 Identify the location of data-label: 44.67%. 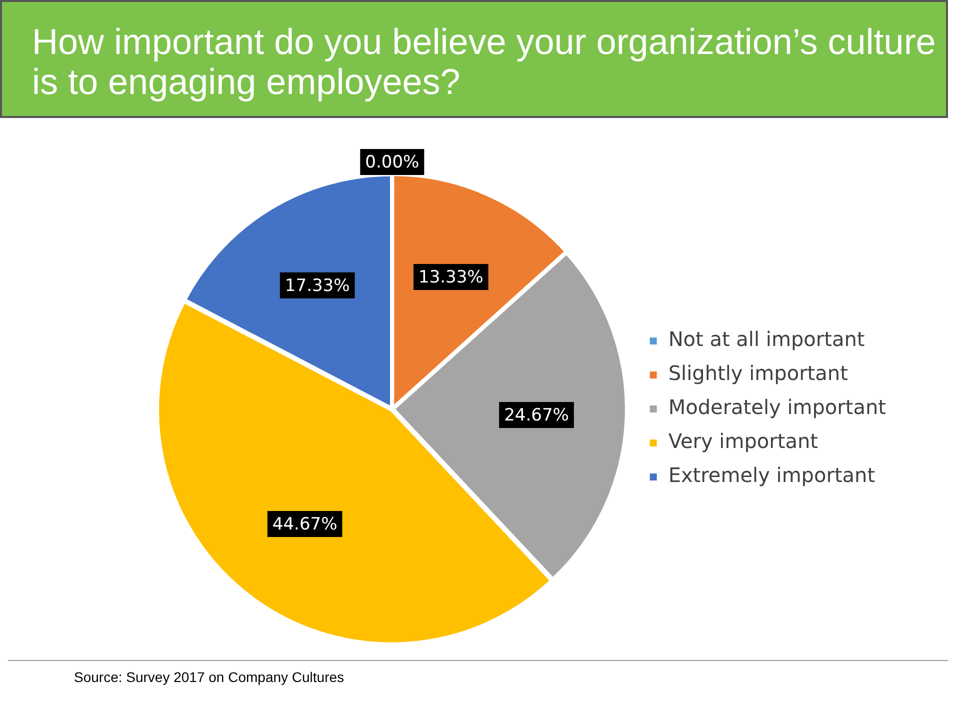
(305, 524).